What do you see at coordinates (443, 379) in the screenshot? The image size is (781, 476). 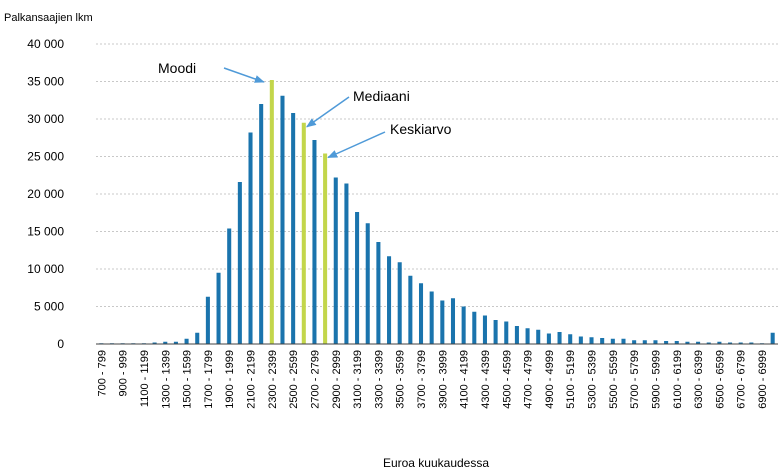 I see `x-tick-label: 3900 - 3999` at bounding box center [443, 379].